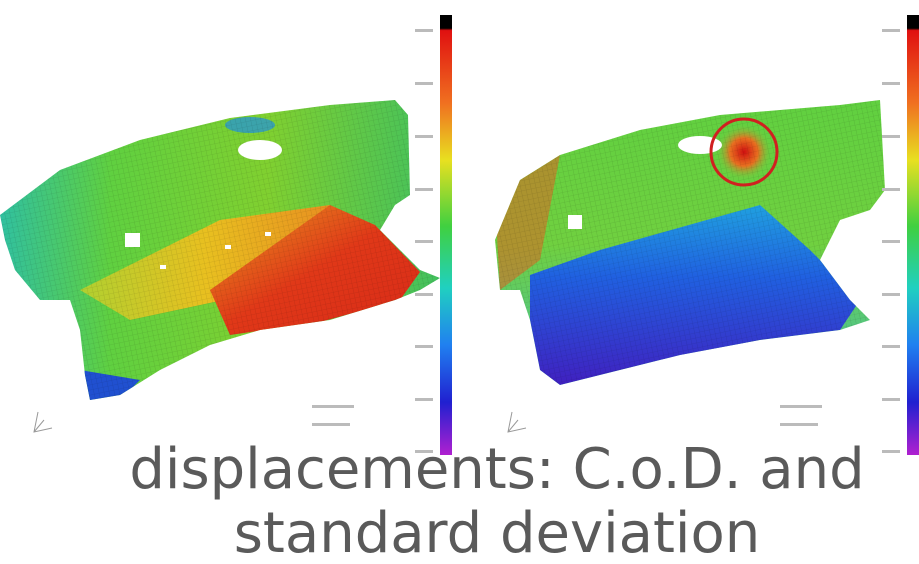 This screenshot has height=564, width=919. Describe the element at coordinates (497, 532) in the screenshot. I see `caption-line: standard deviation` at that location.